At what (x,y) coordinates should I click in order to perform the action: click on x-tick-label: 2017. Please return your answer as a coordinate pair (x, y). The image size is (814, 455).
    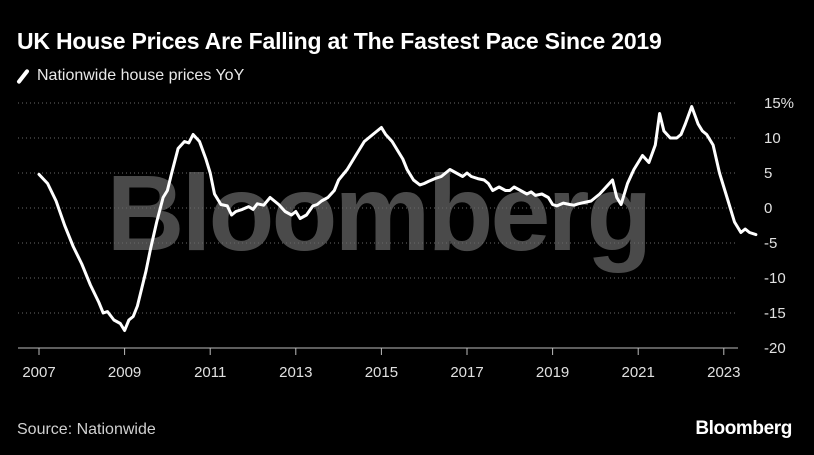
    Looking at the image, I should click on (466, 372).